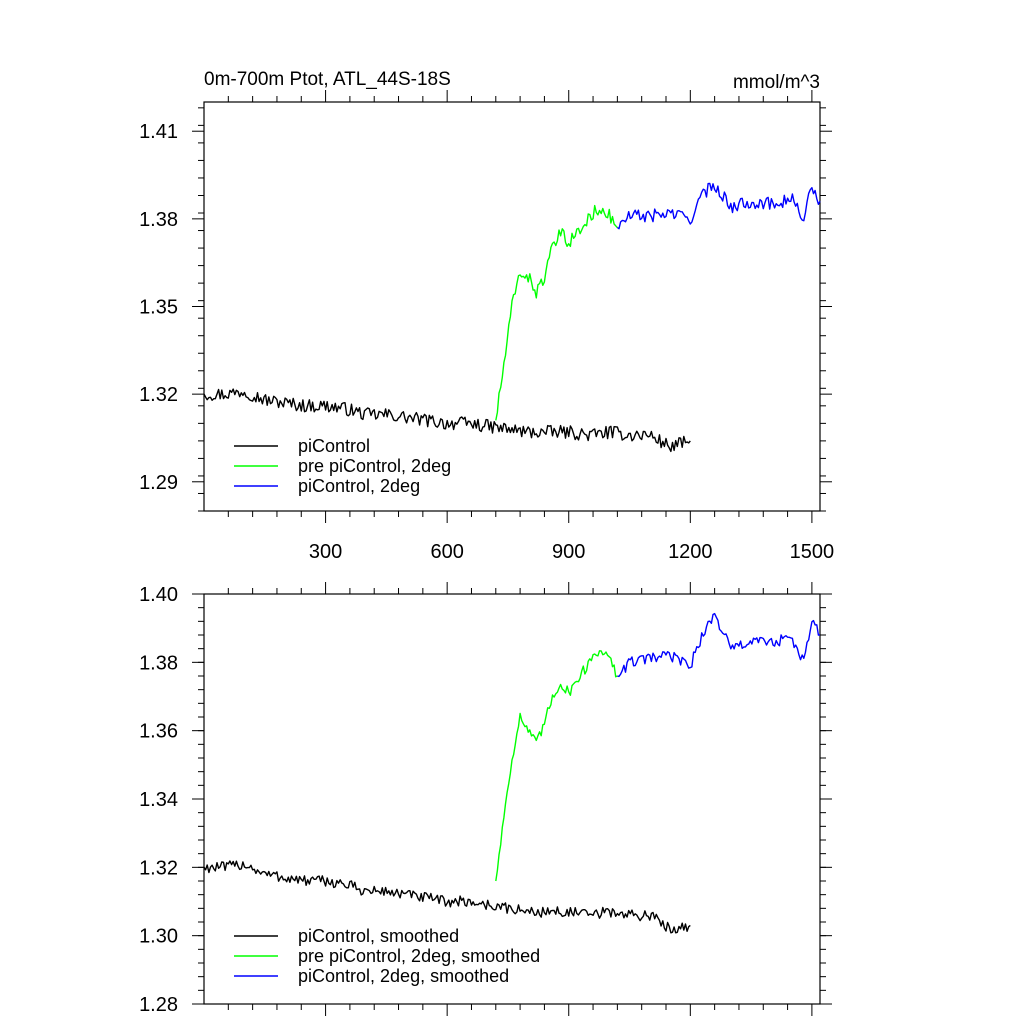  Describe the element at coordinates (158, 595) in the screenshot. I see `y-tick-label: 1.40` at that location.